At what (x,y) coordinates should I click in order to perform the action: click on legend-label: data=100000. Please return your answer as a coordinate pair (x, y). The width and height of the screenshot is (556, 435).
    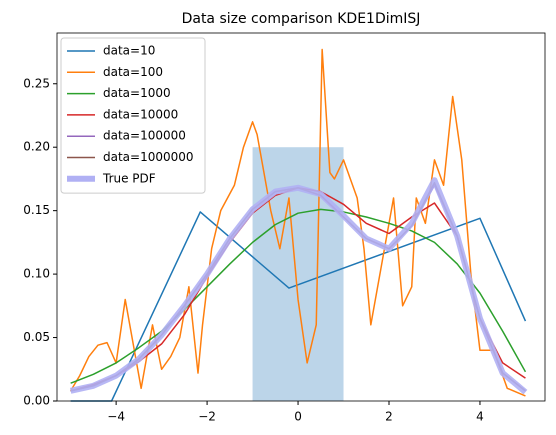
    Looking at the image, I should click on (144, 136).